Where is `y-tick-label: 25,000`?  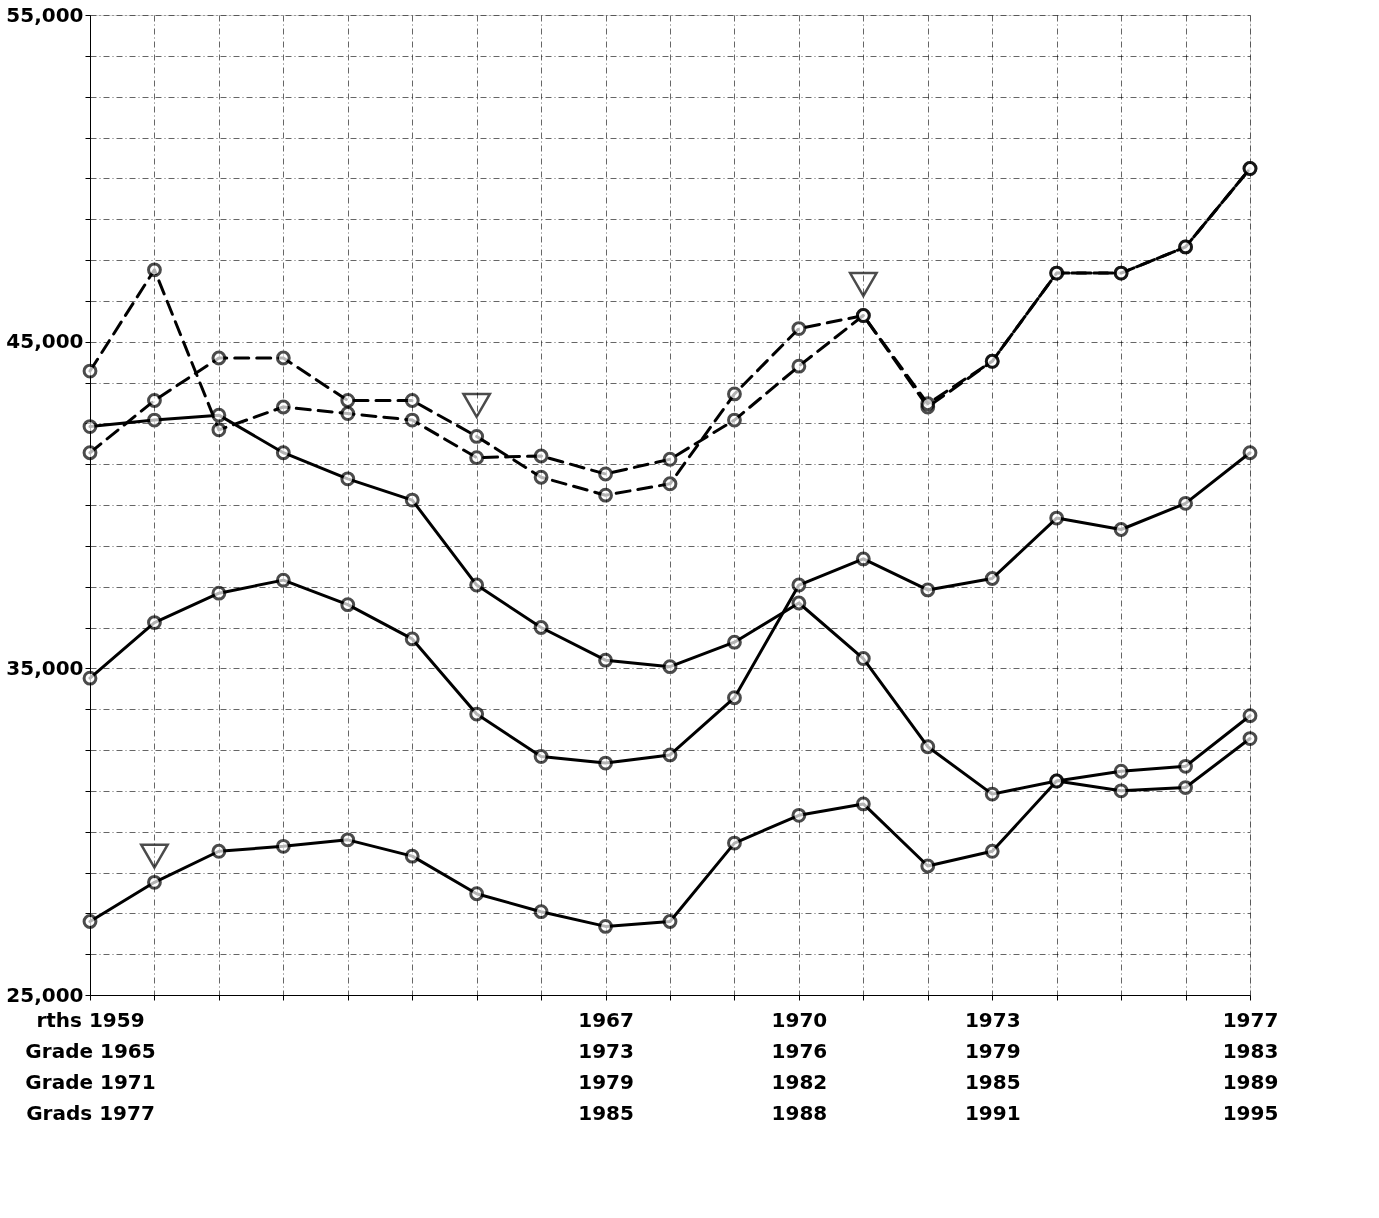 y-tick-label: 25,000 is located at coordinates (45, 994).